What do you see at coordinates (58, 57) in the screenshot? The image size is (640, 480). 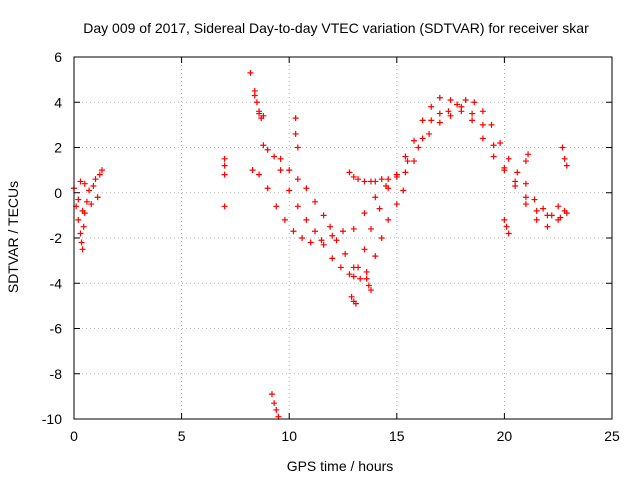 I see `y-tick-label: 6` at bounding box center [58, 57].